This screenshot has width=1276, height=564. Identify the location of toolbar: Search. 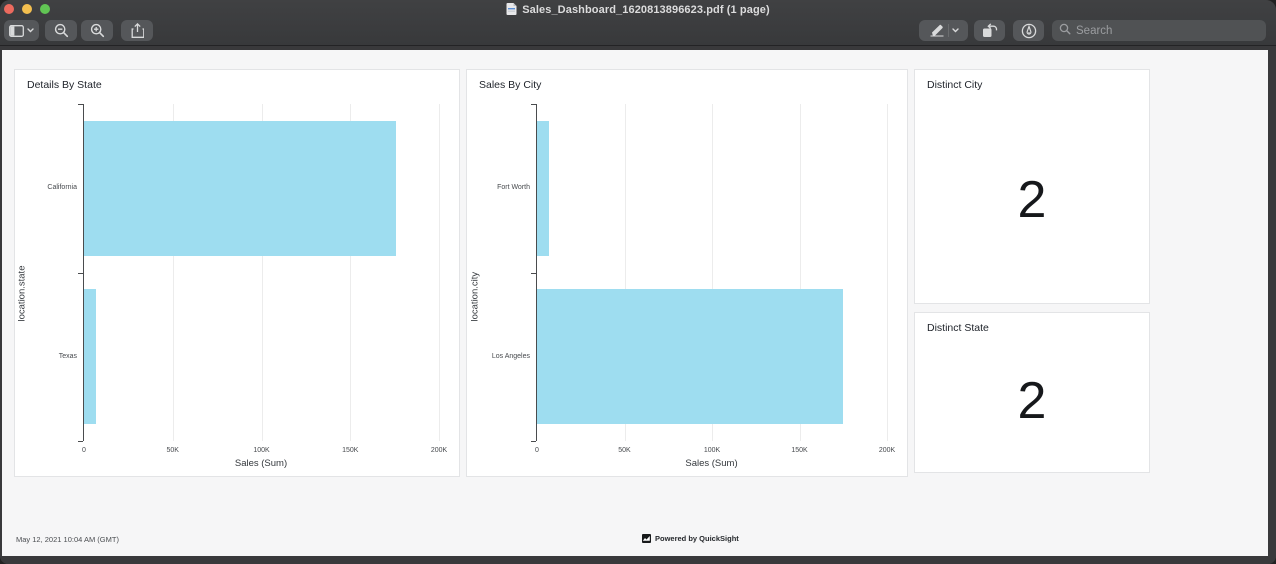
(638, 32).